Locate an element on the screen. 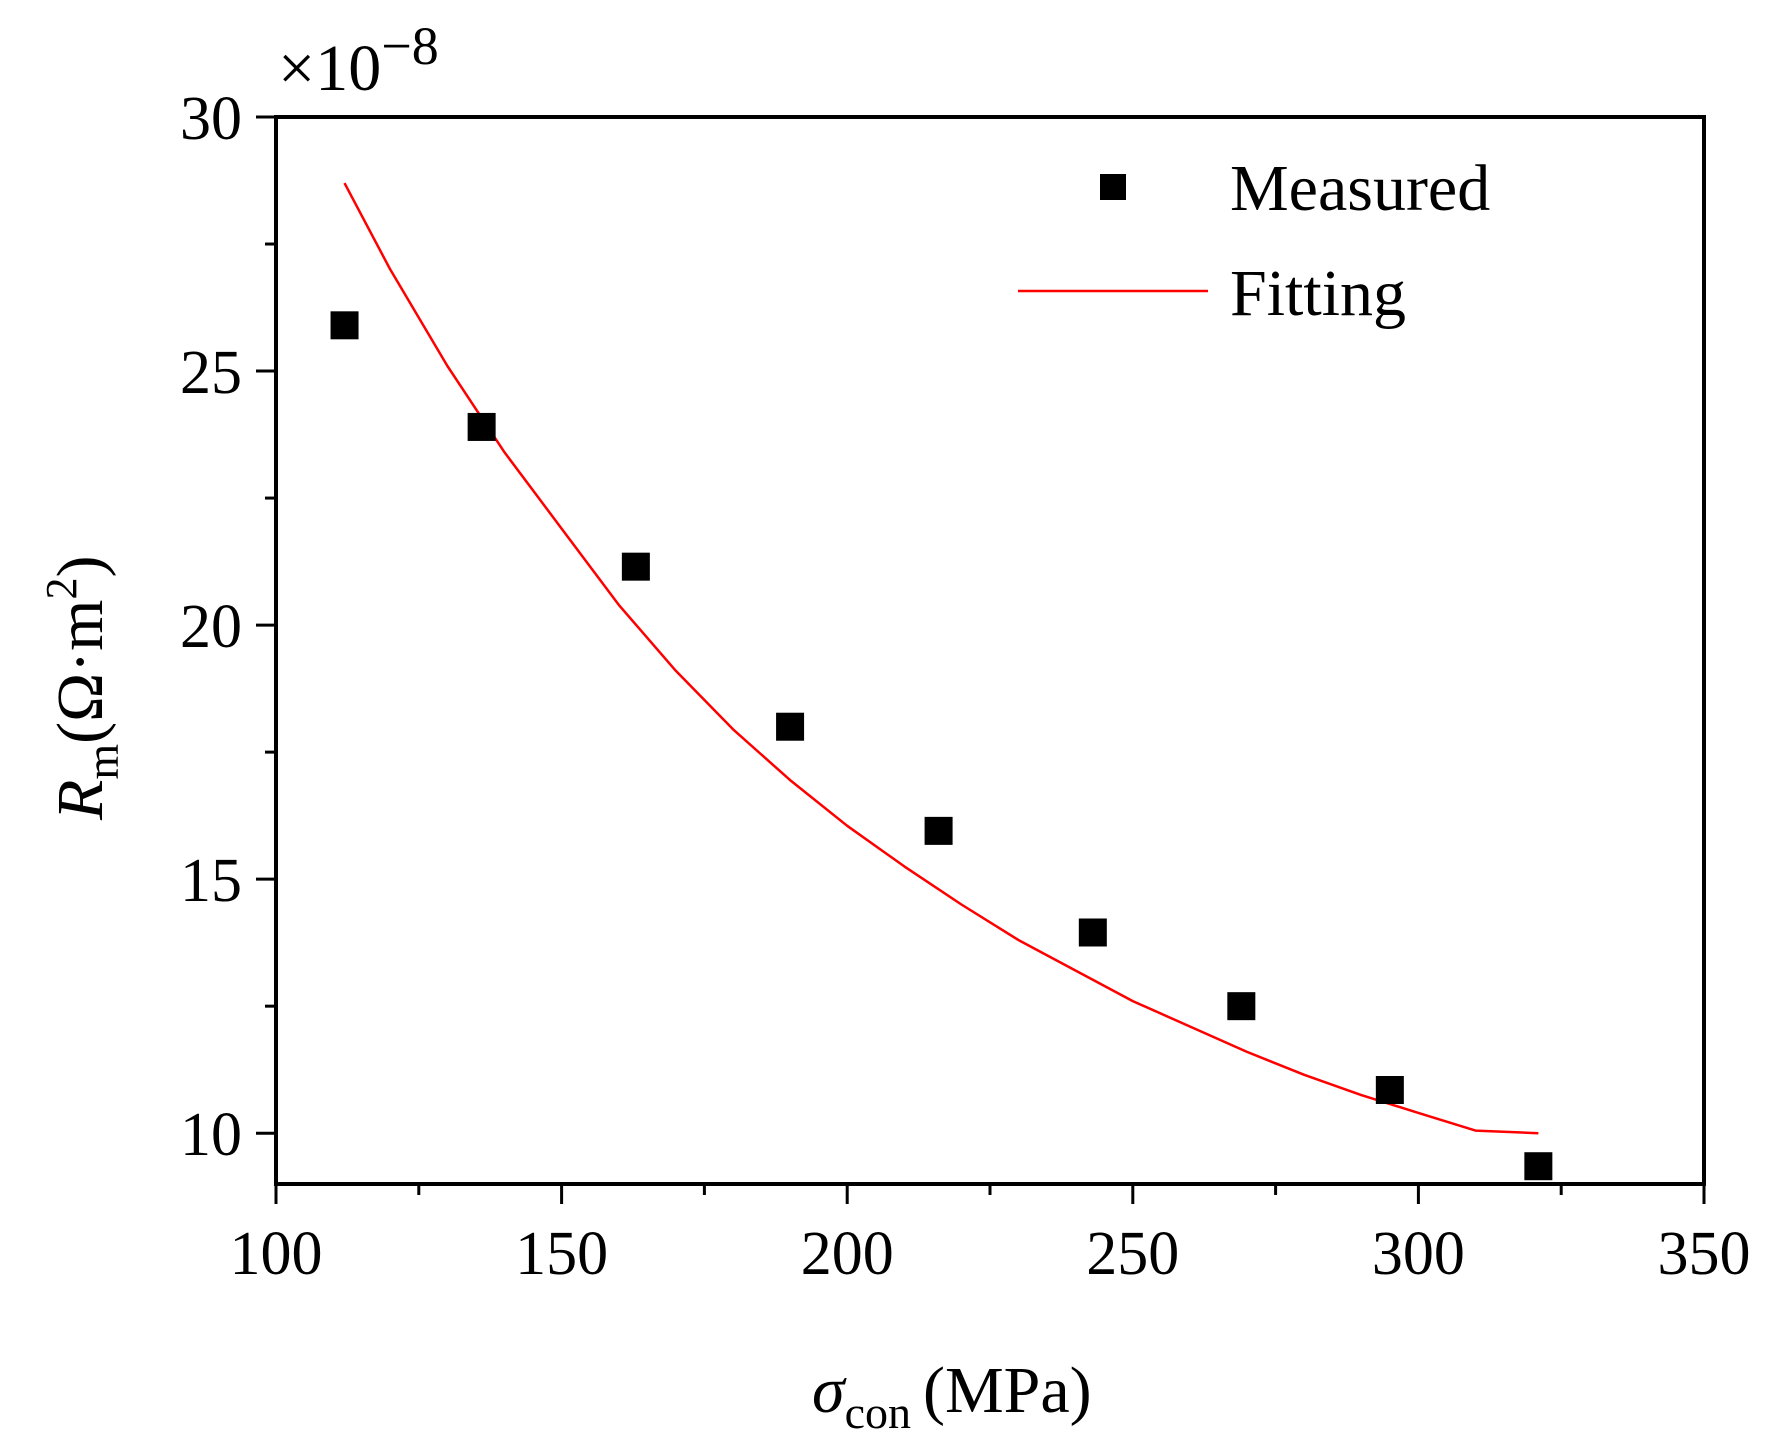 This screenshot has width=1777, height=1454. x-axis-subscript: con is located at coordinates (878, 1412).